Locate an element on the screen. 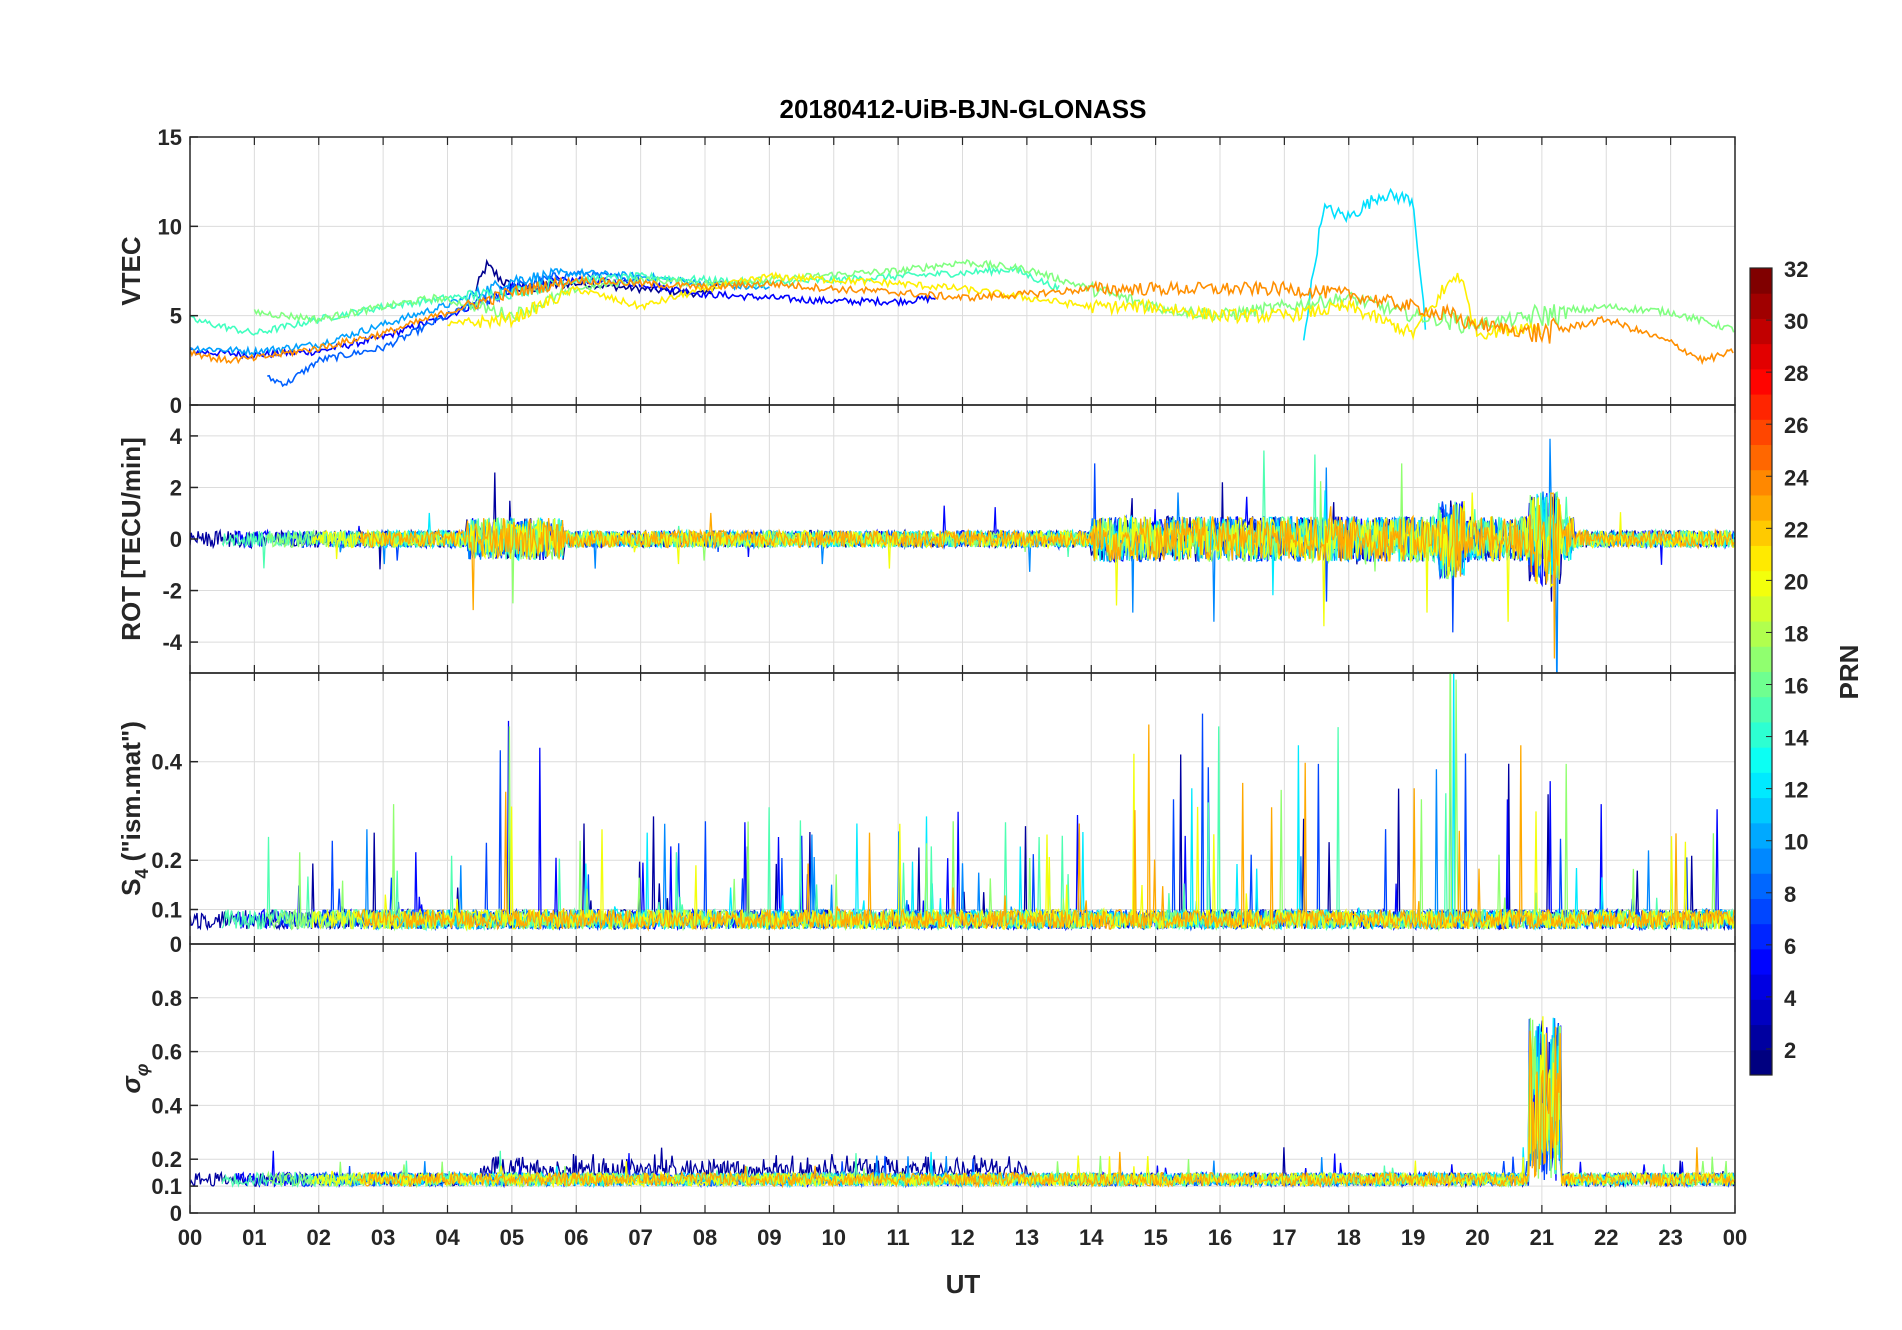 The width and height of the screenshot is (1902, 1330). colorbar-tick-label: 28 is located at coordinates (1796, 373).